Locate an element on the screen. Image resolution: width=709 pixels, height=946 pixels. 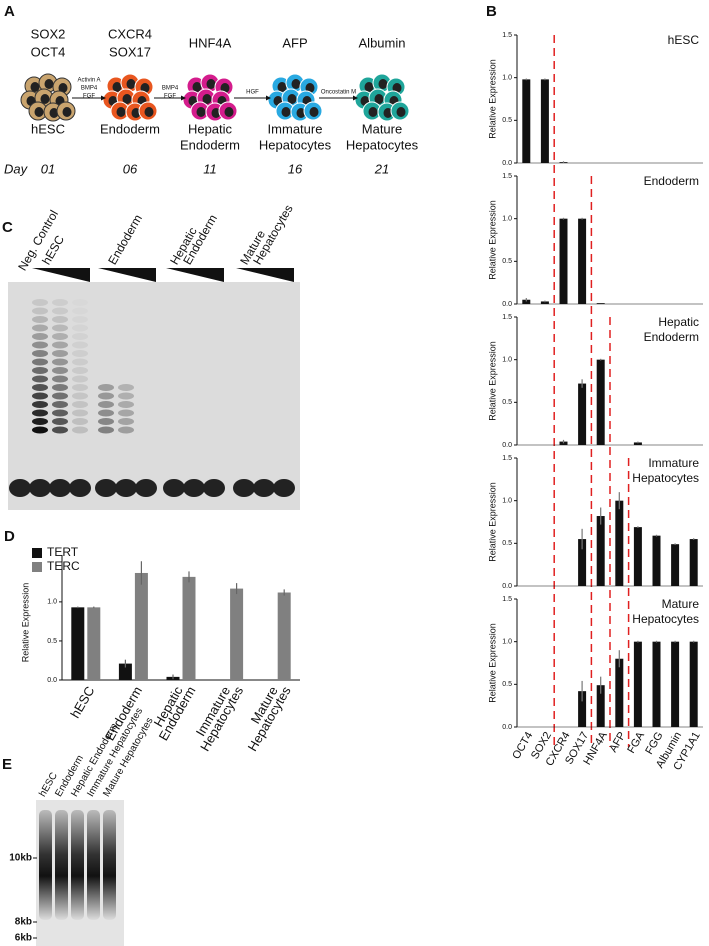
marker-gene: CXCR4 is located at coordinates (130, 33).